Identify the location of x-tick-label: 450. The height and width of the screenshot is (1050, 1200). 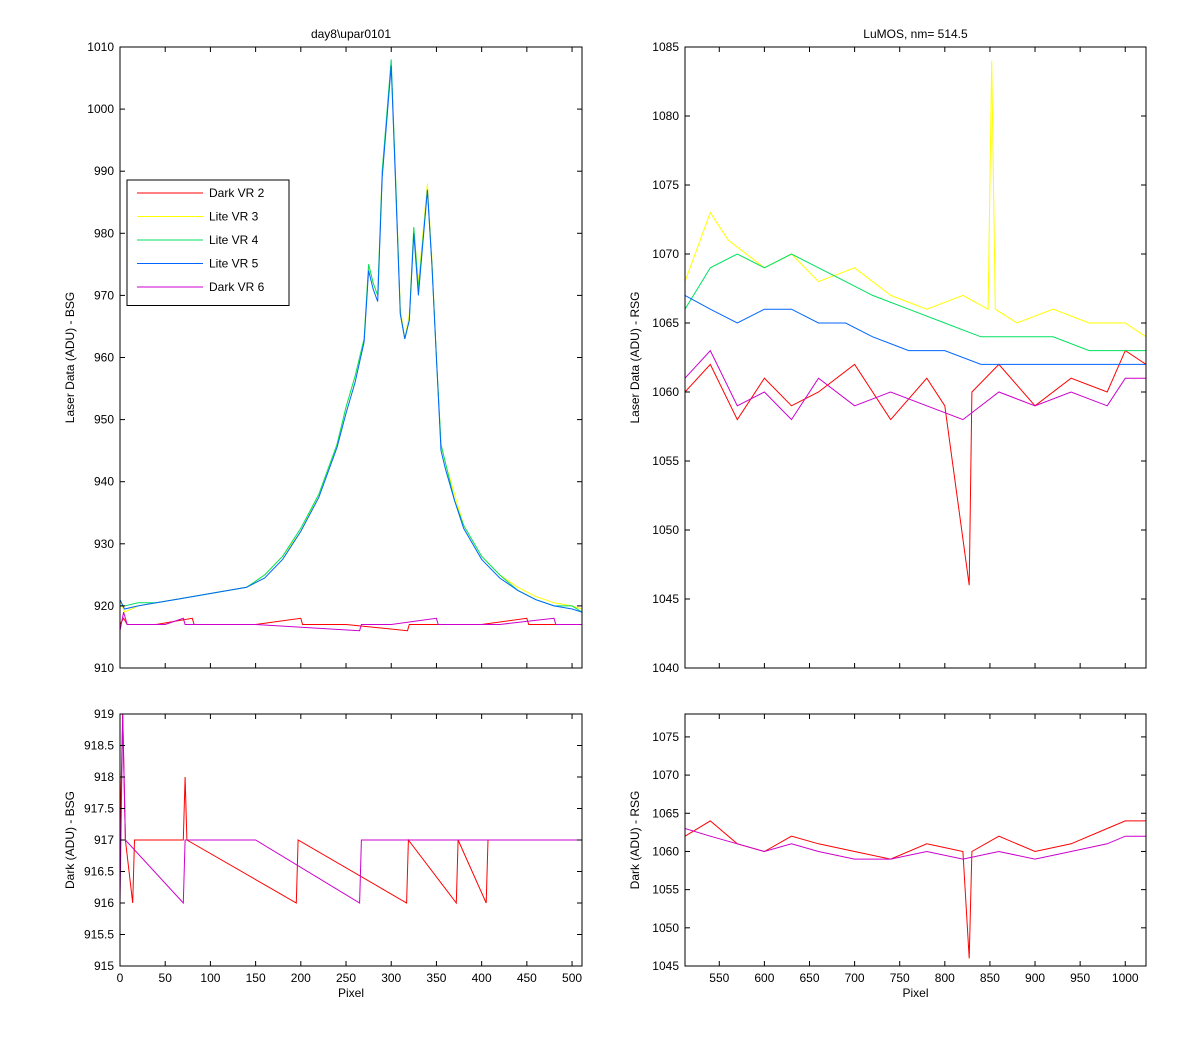
(527, 978).